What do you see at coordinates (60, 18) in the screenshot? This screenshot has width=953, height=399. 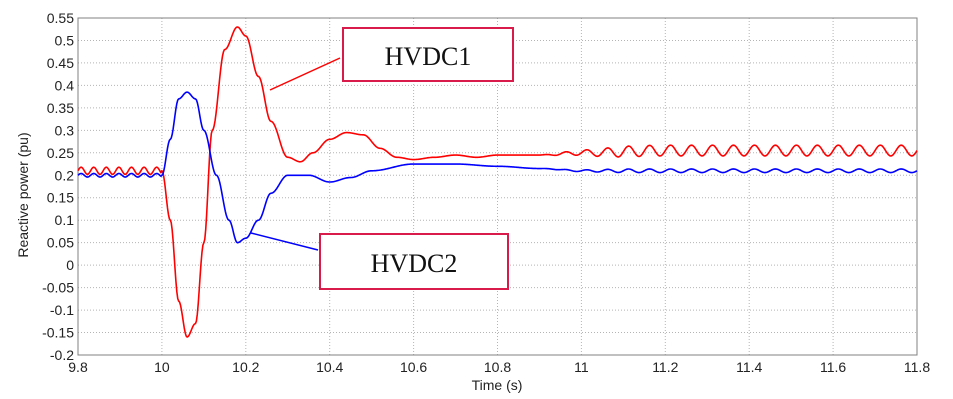 I see `y-tick-label: 0.55` at bounding box center [60, 18].